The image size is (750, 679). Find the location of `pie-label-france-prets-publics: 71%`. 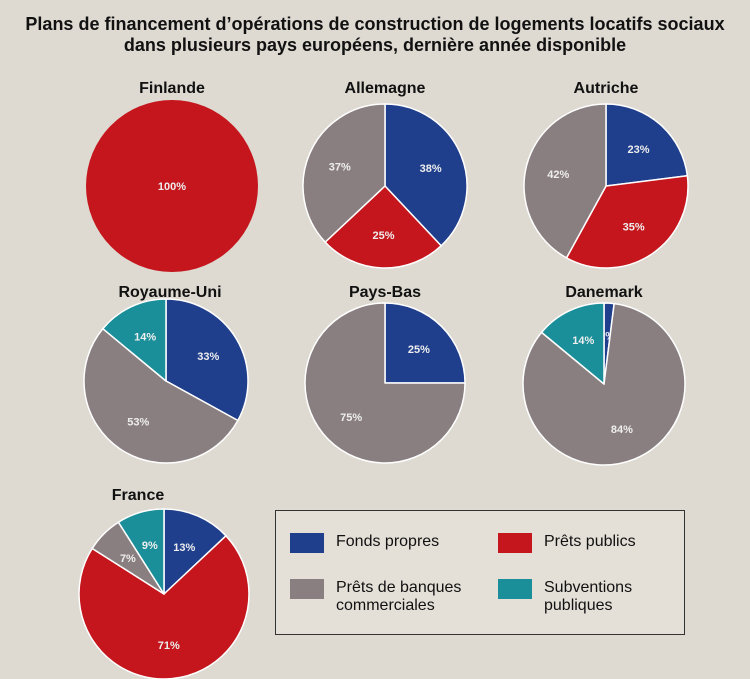

pie-label-france-prets-publics: 71% is located at coordinates (169, 646).